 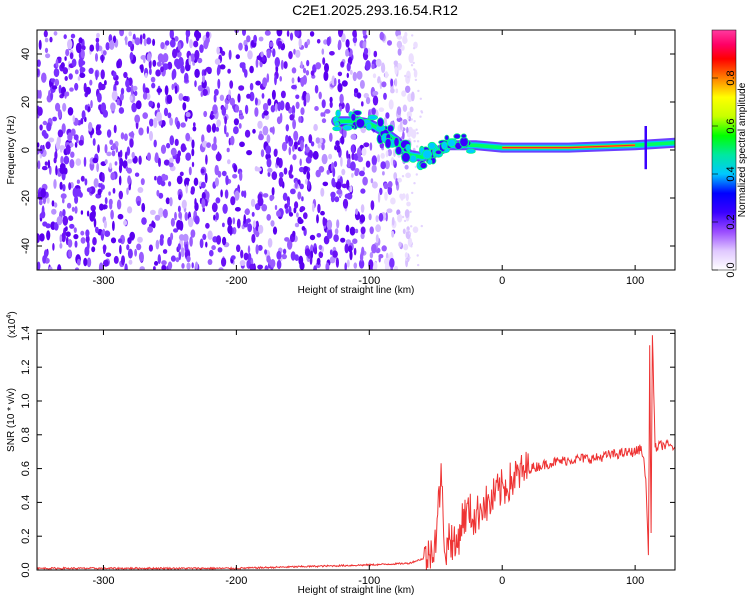 I want to click on snr-x-axis-label: Height of straight line (km), so click(x=356, y=590).